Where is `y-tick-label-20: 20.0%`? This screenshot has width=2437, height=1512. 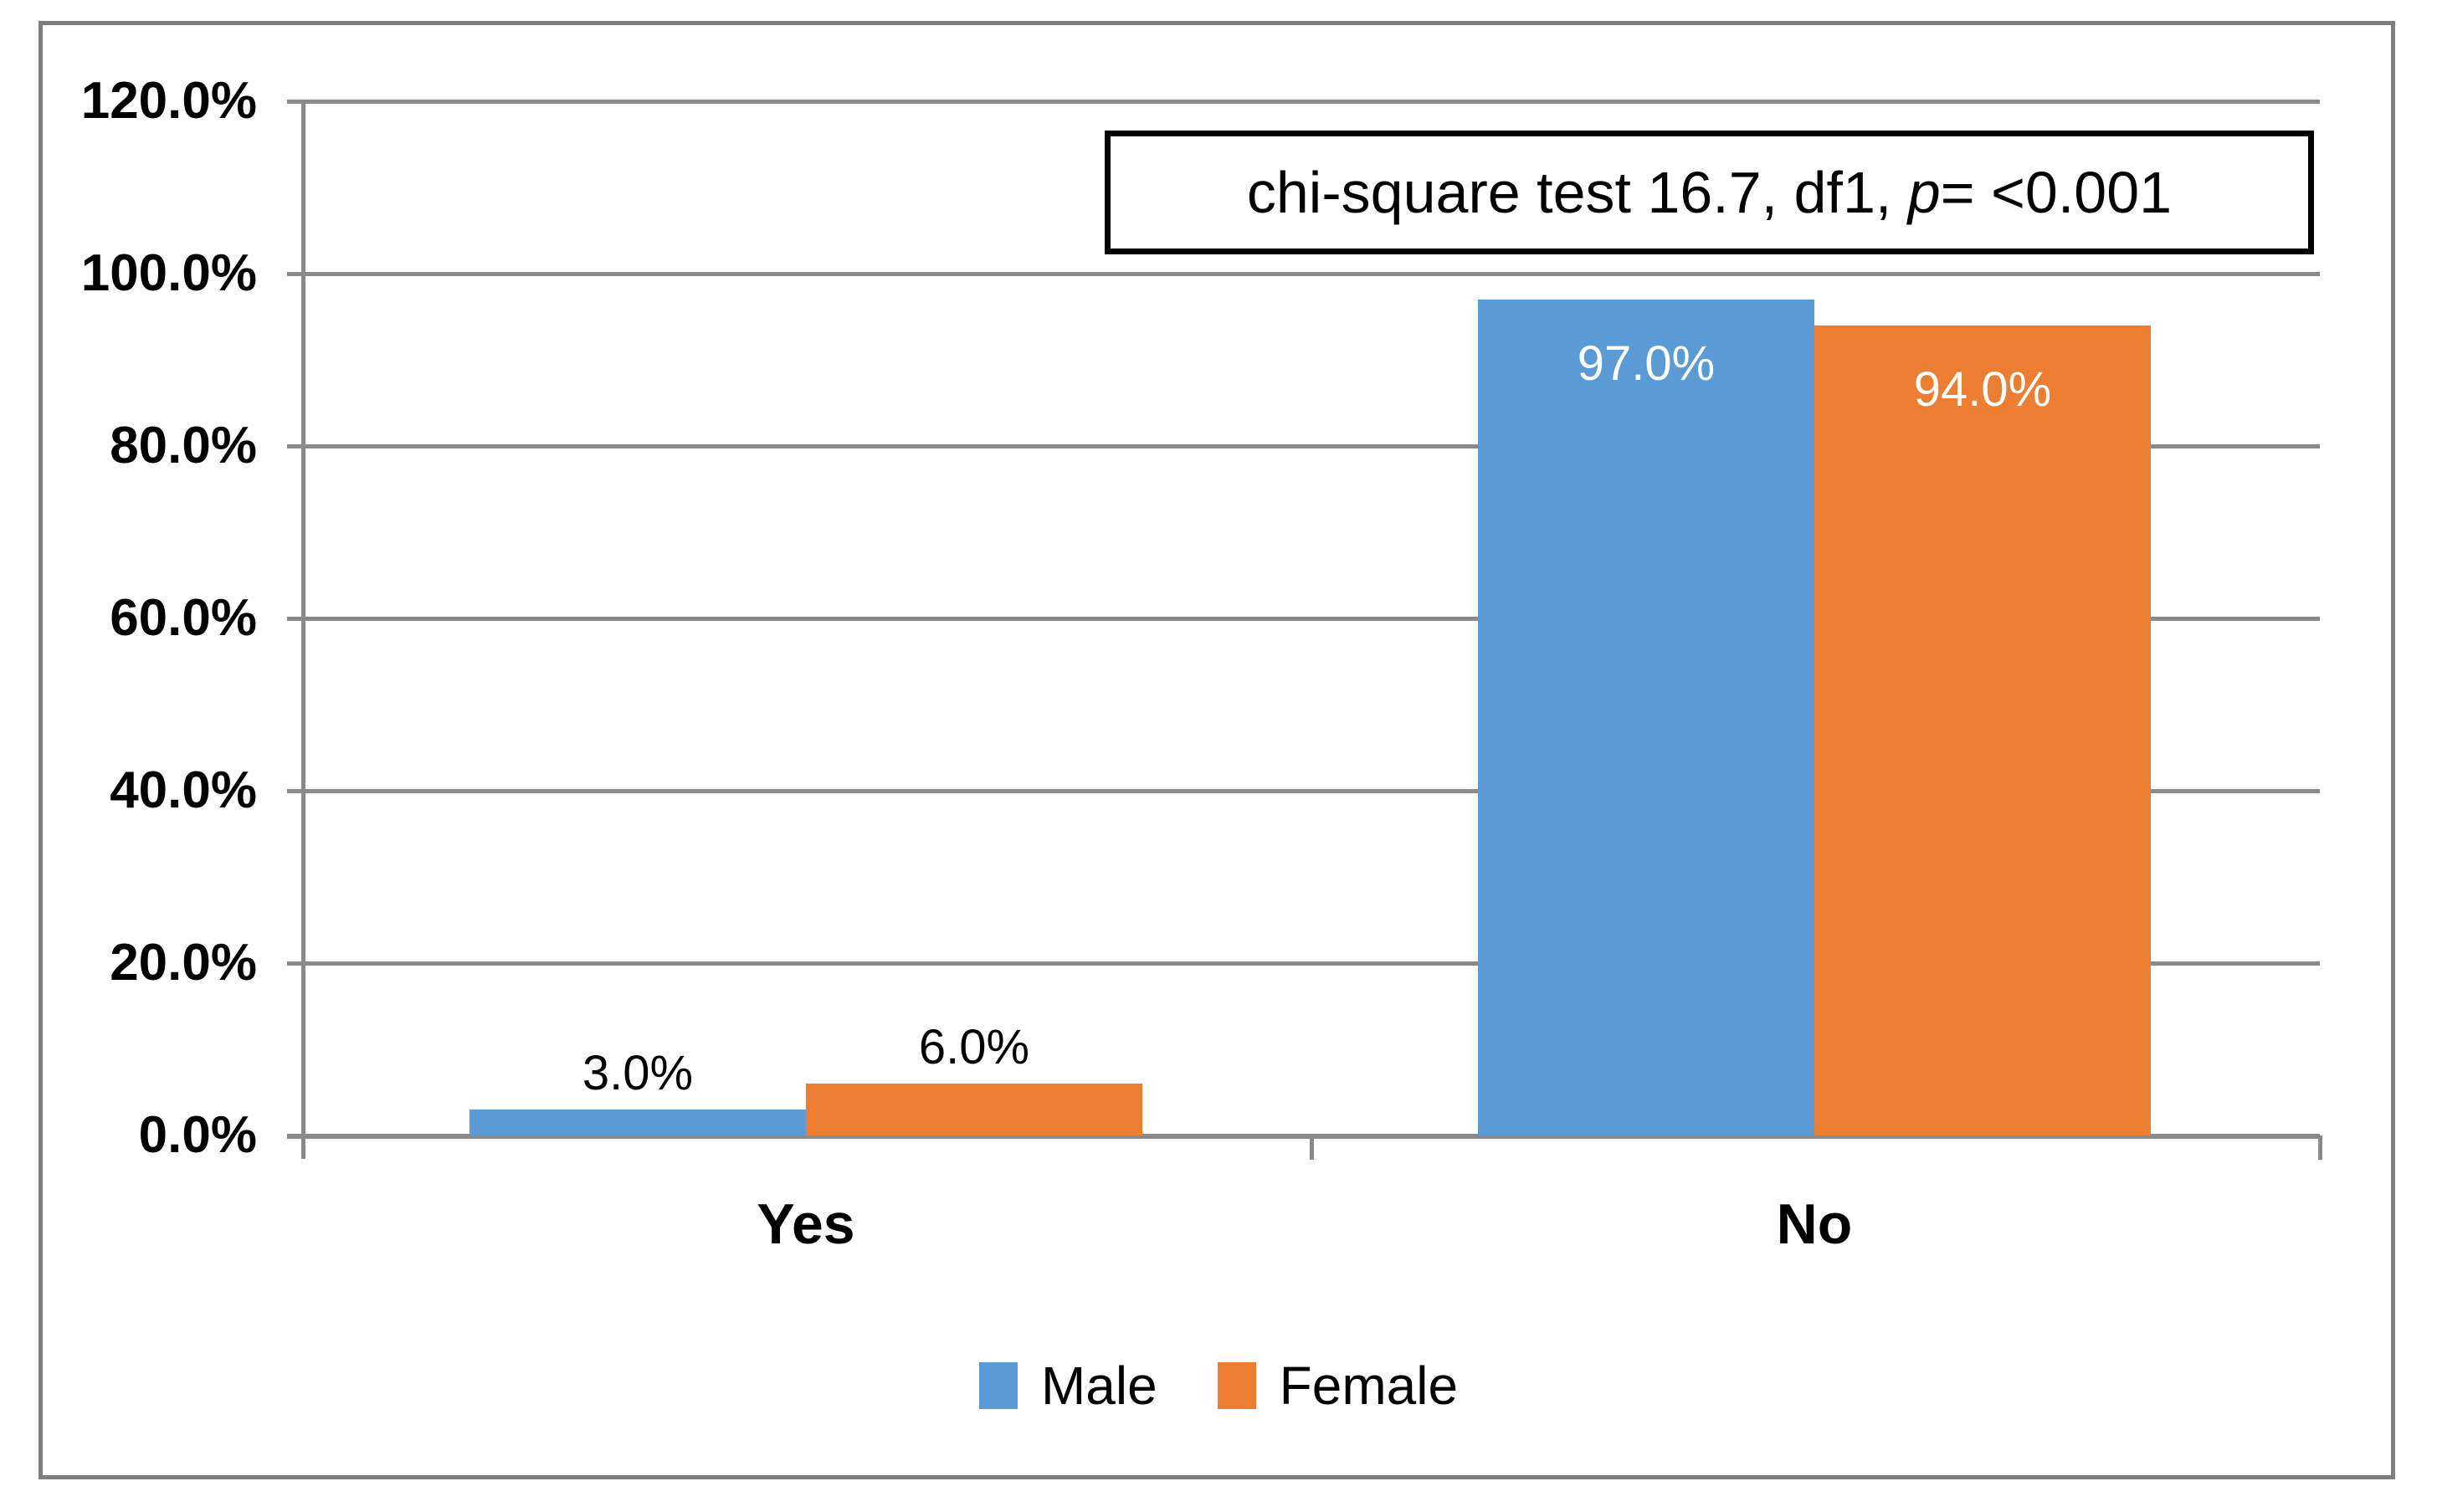
y-tick-label-20: 20.0% is located at coordinates (184, 963).